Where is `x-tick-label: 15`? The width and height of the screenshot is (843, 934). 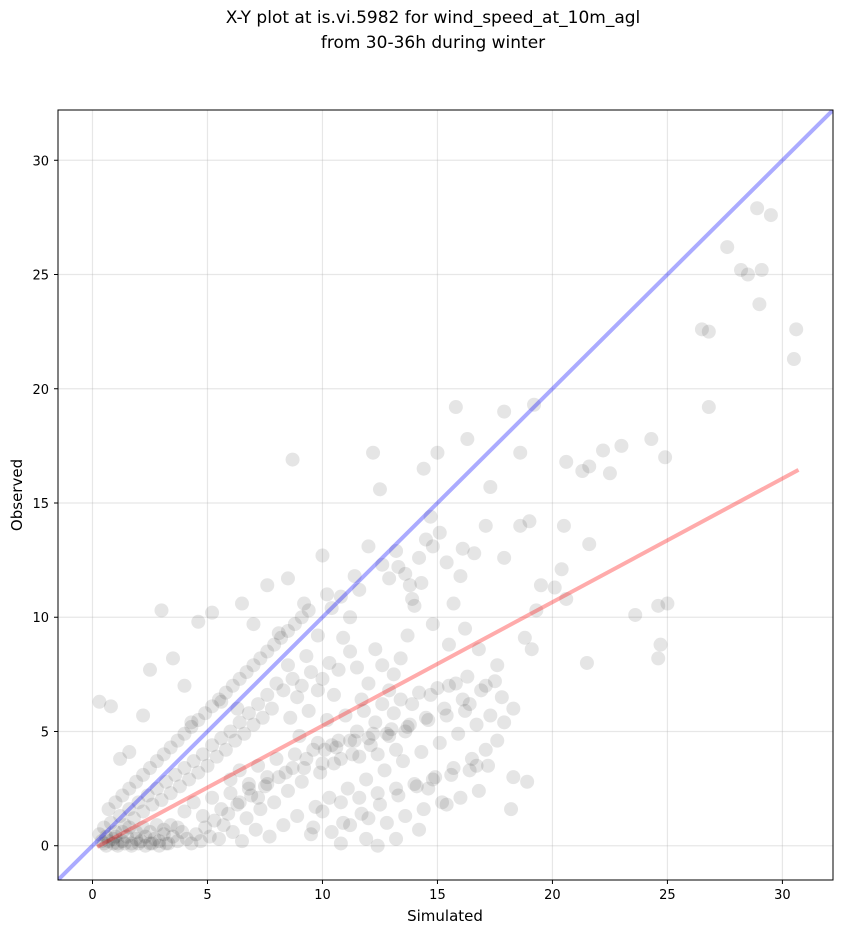
x-tick-label: 15 is located at coordinates (437, 895).